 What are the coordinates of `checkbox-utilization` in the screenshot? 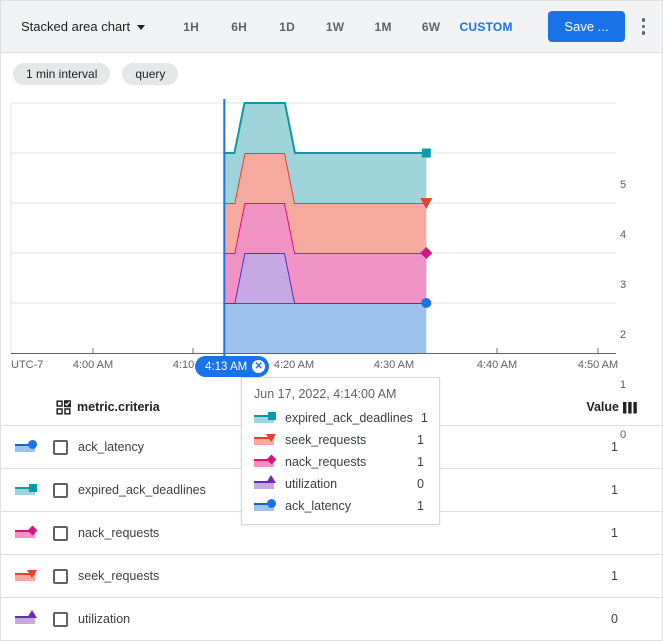 It's located at (60, 619).